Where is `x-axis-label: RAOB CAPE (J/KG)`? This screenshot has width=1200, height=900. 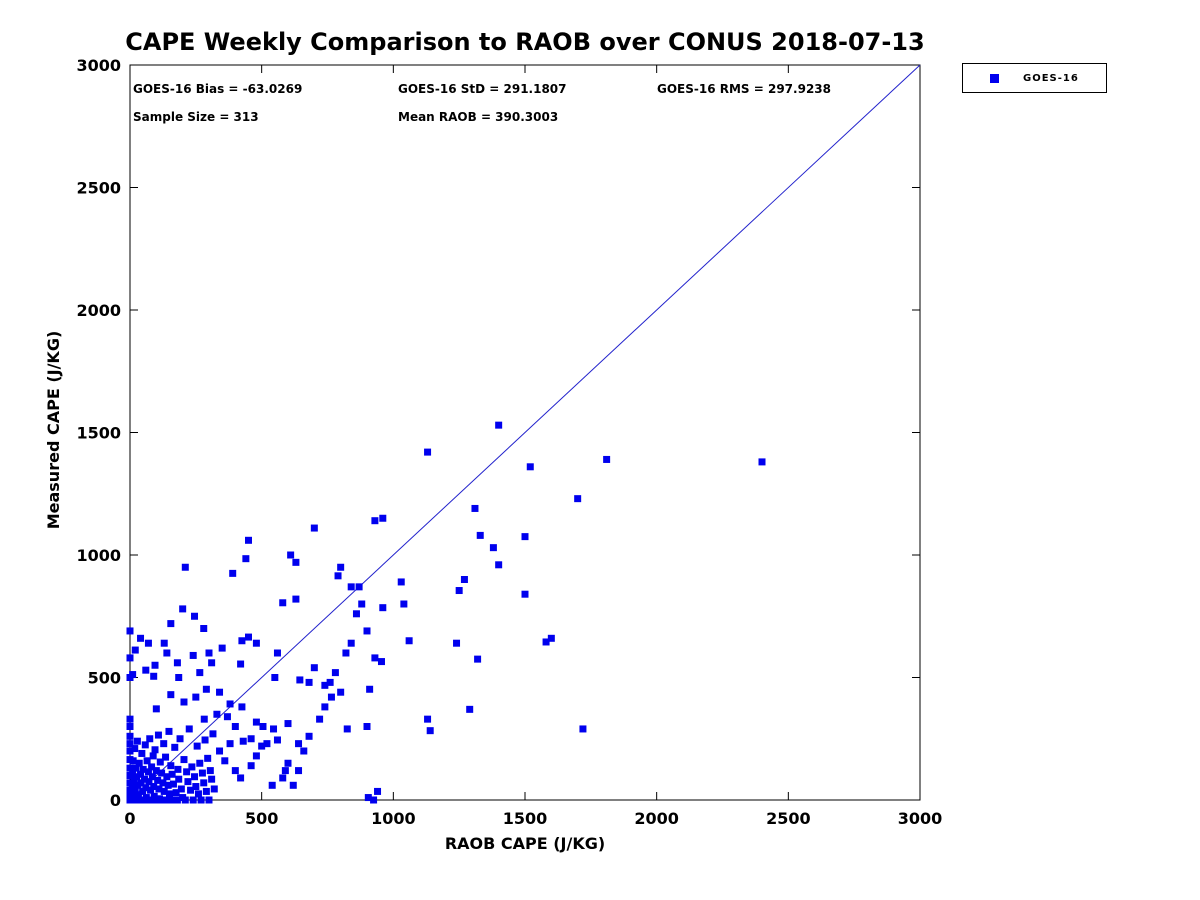
x-axis-label: RAOB CAPE (J/KG) is located at coordinates (525, 843).